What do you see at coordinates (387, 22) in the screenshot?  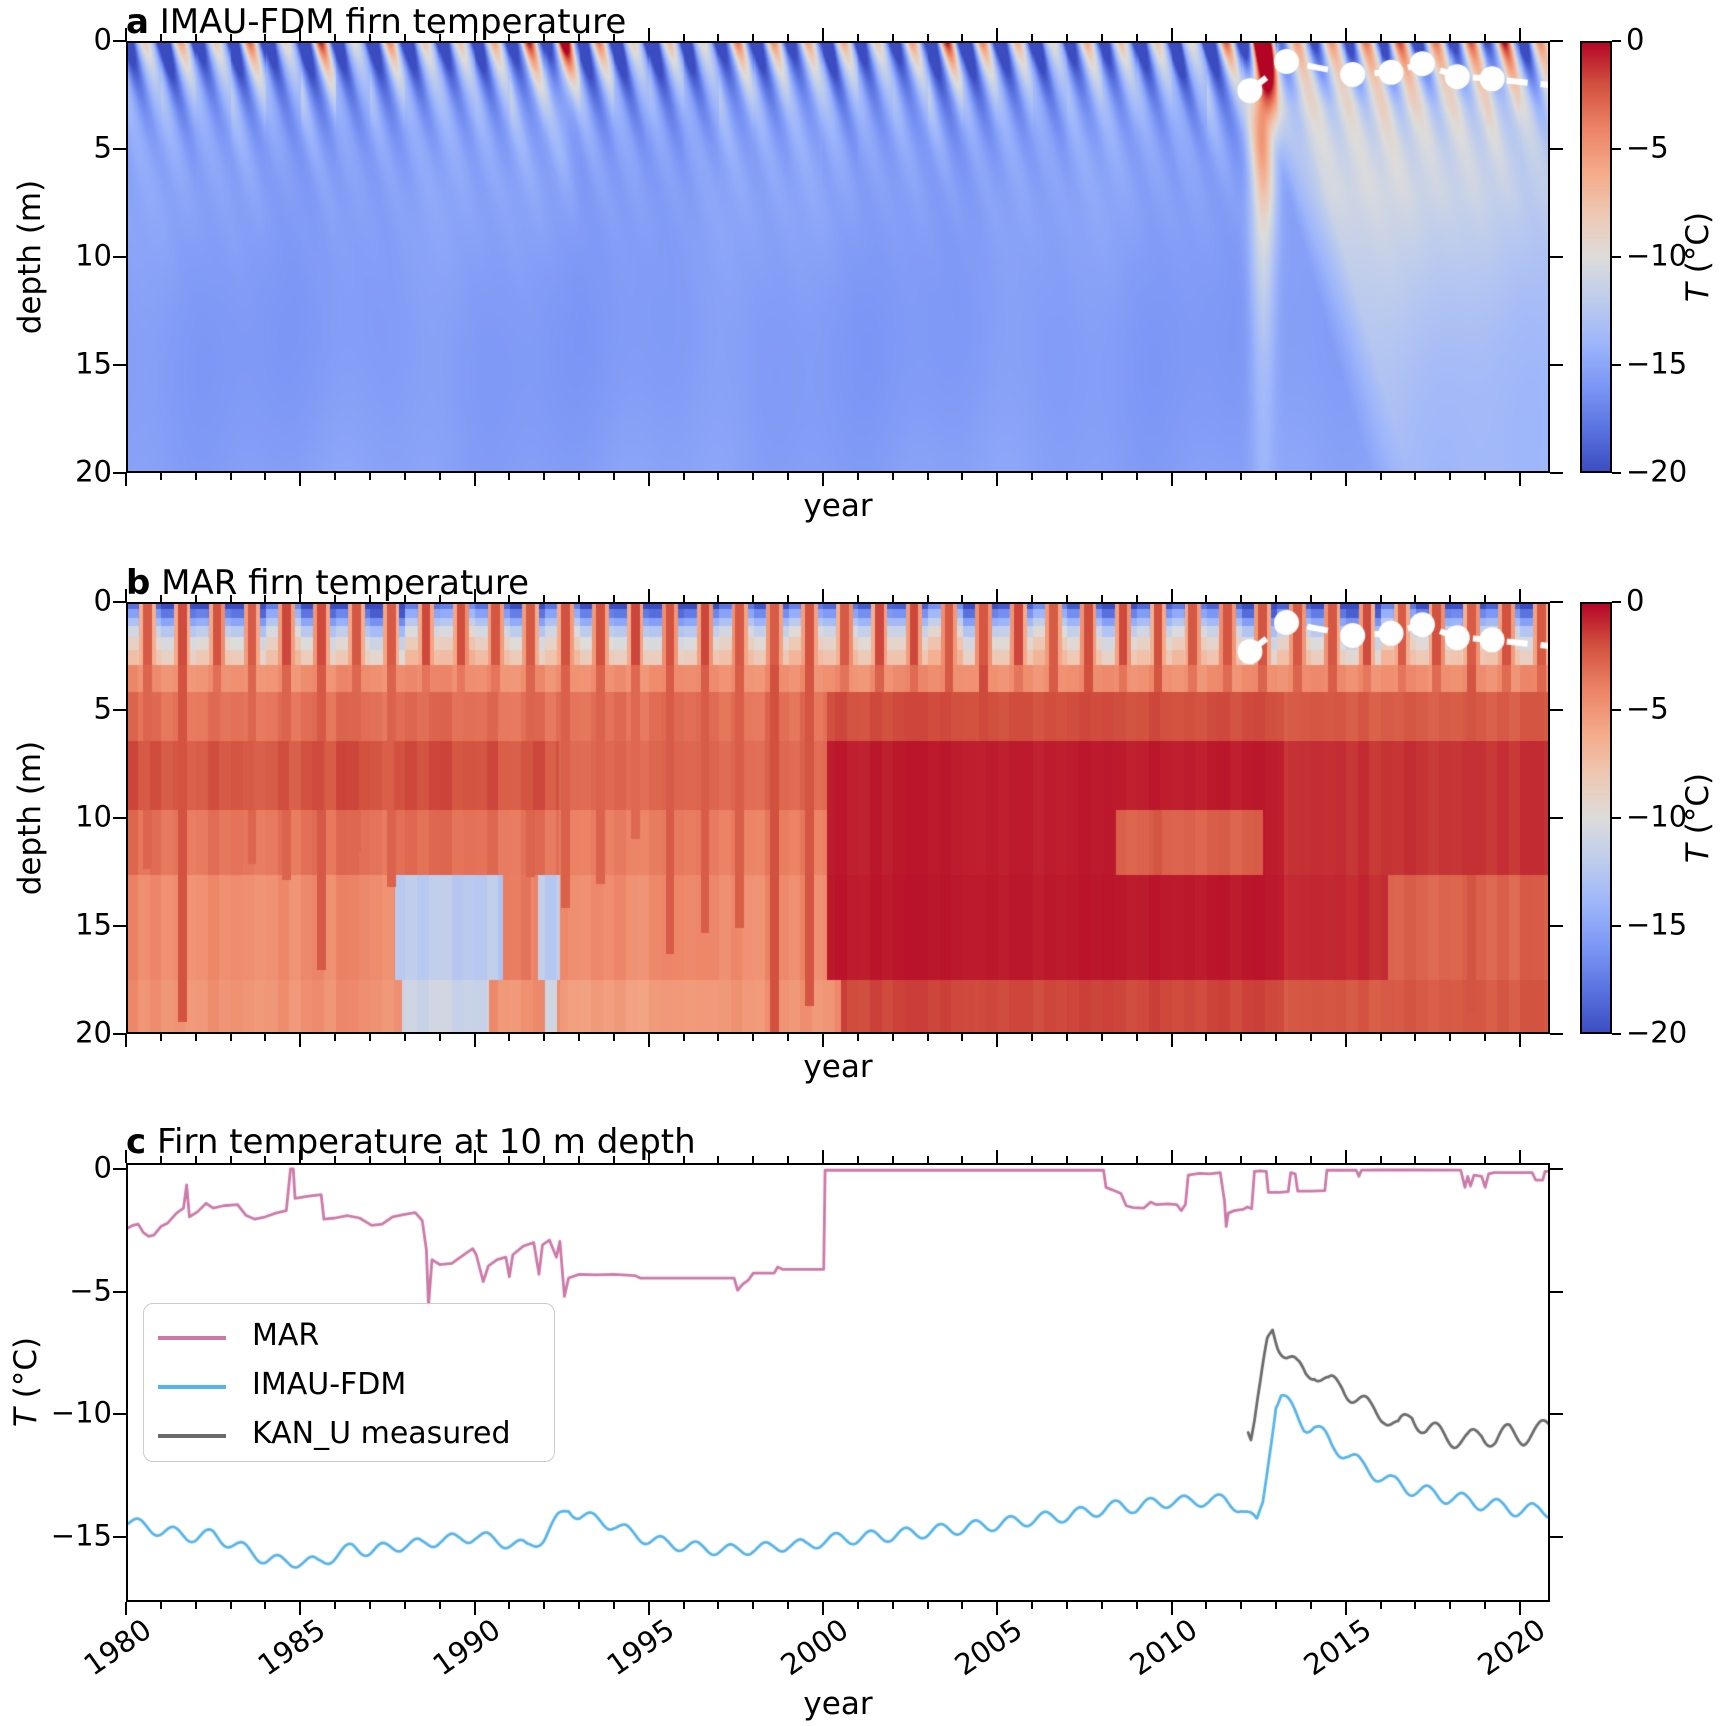 I see `panel-a-title-text: IMAU-FDM firn temperature` at bounding box center [387, 22].